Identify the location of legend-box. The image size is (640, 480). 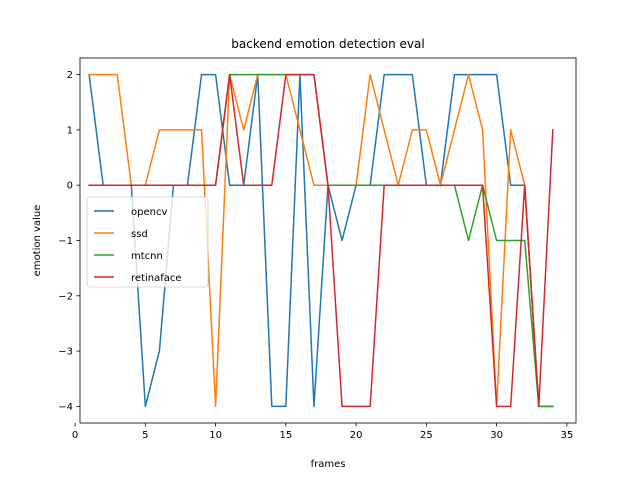
(147, 242).